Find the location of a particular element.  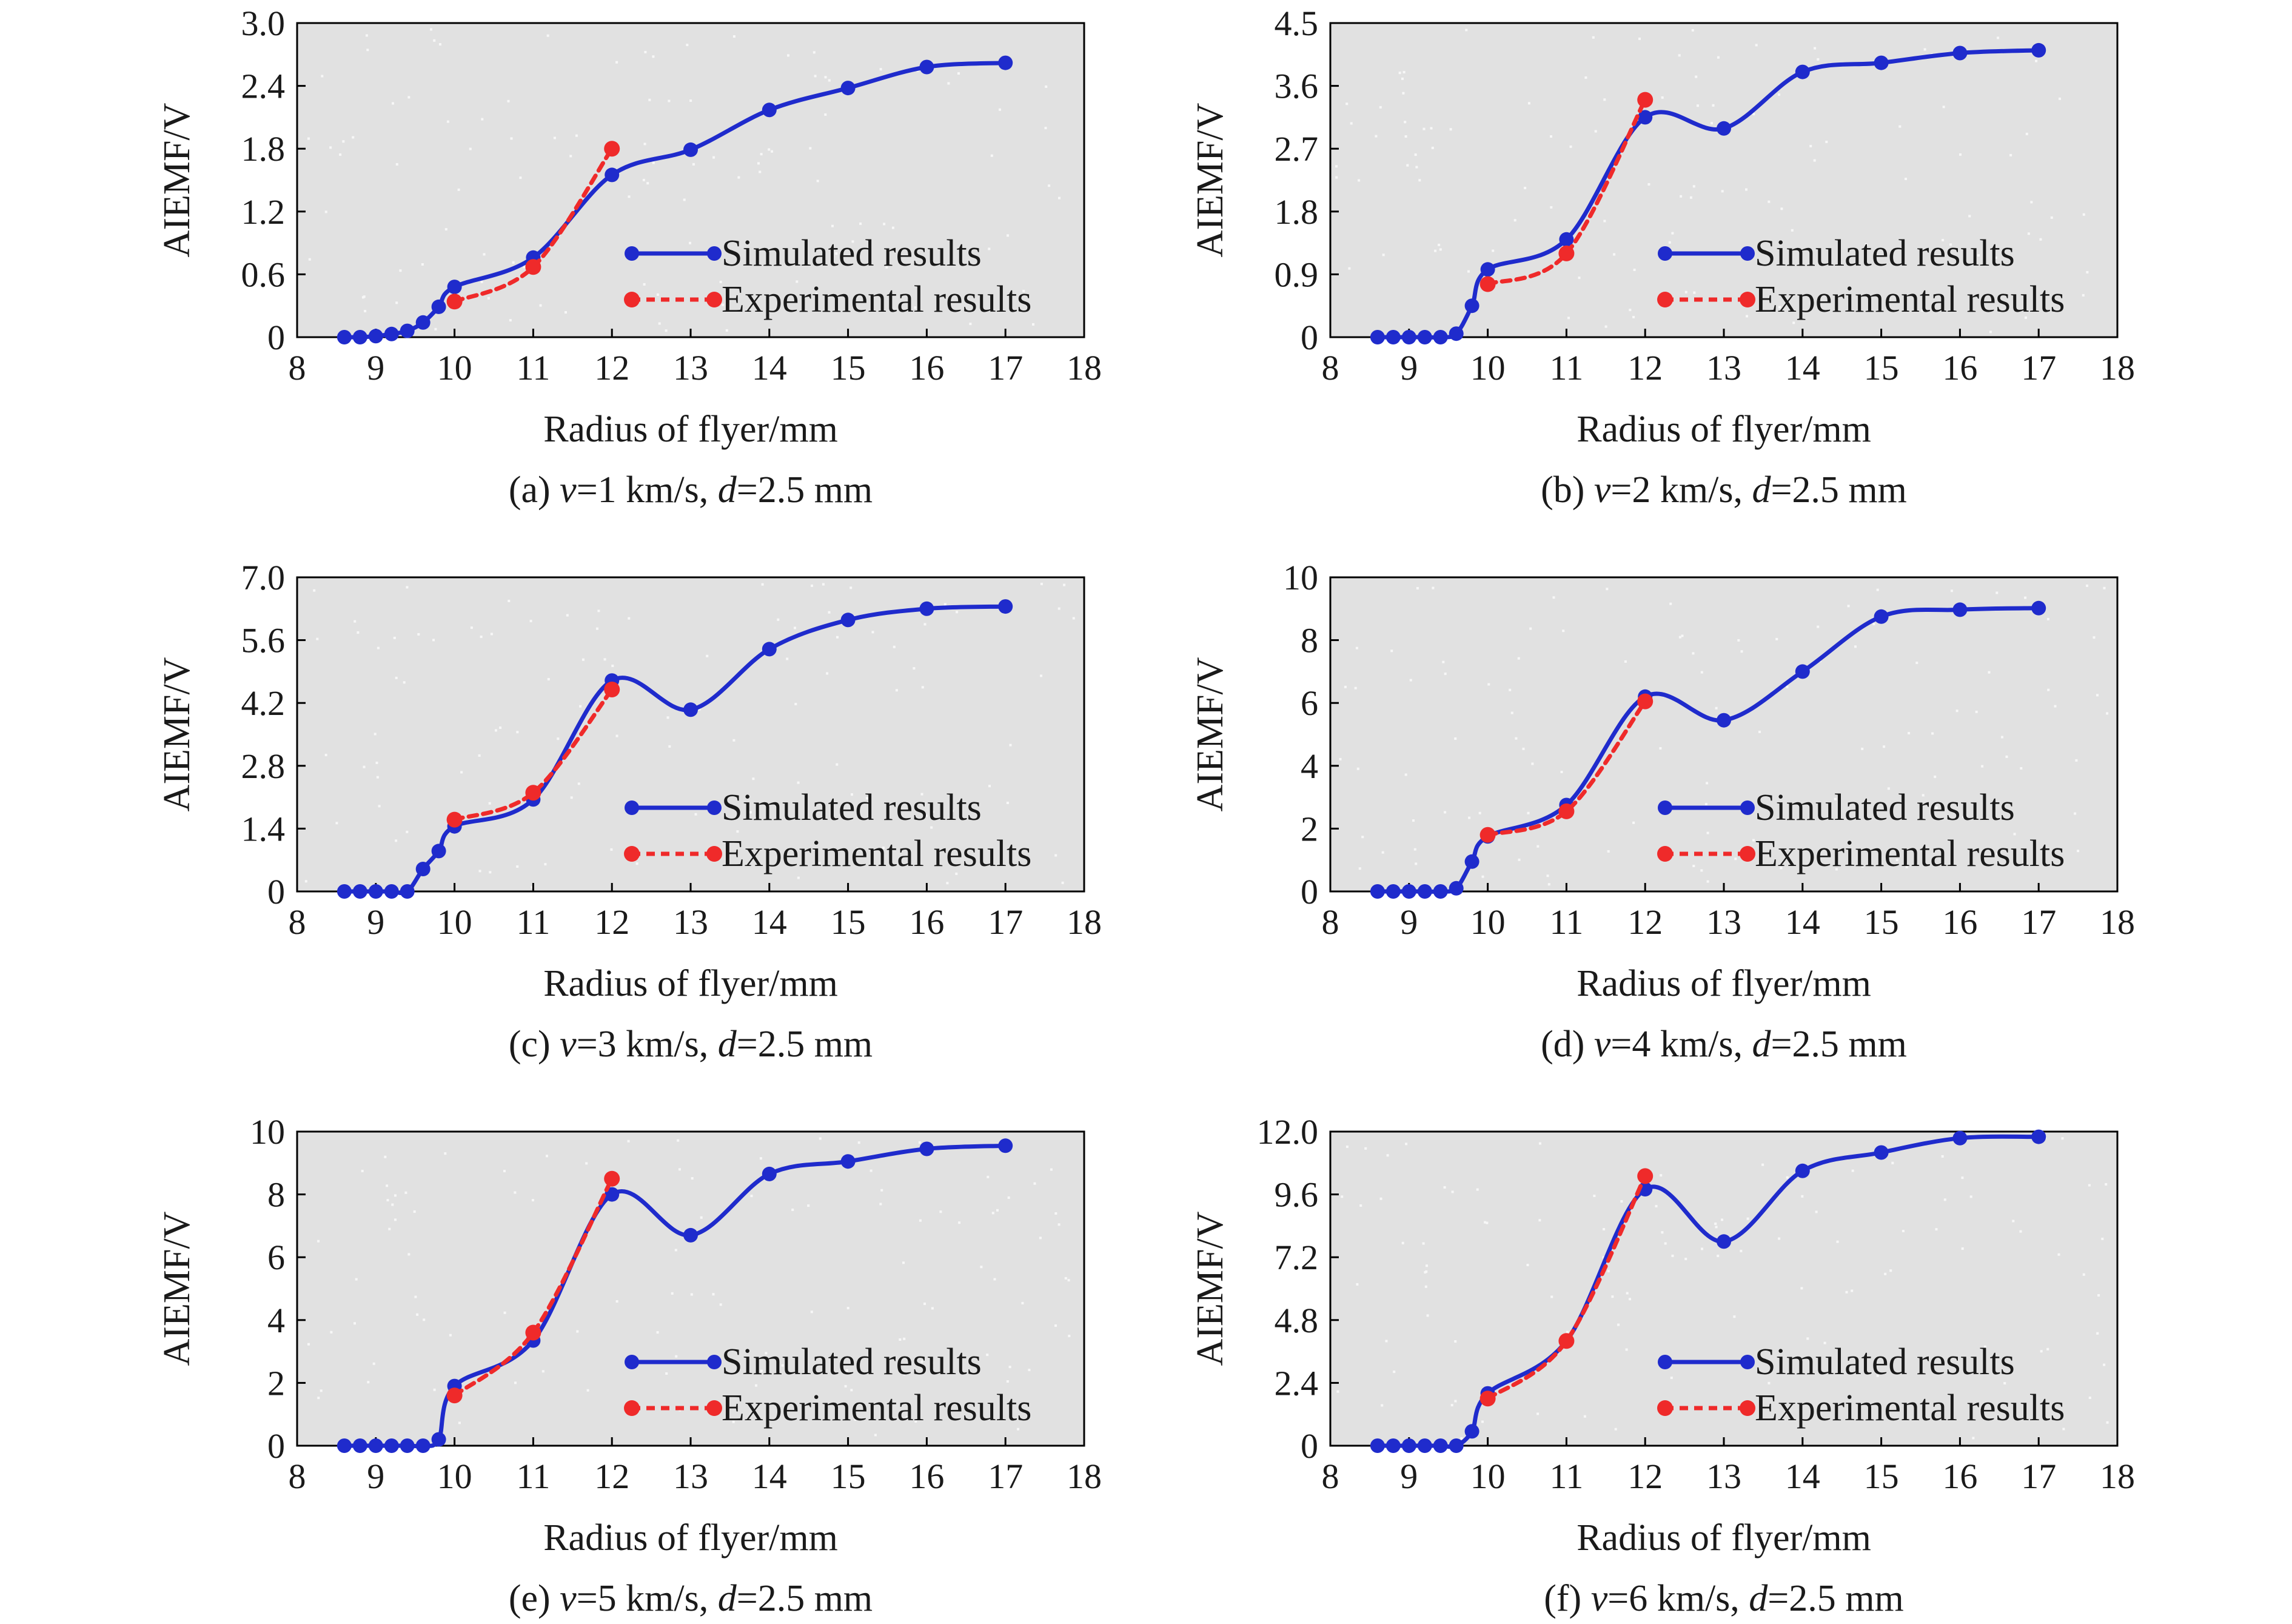

plot-background is located at coordinates (1723, 180).